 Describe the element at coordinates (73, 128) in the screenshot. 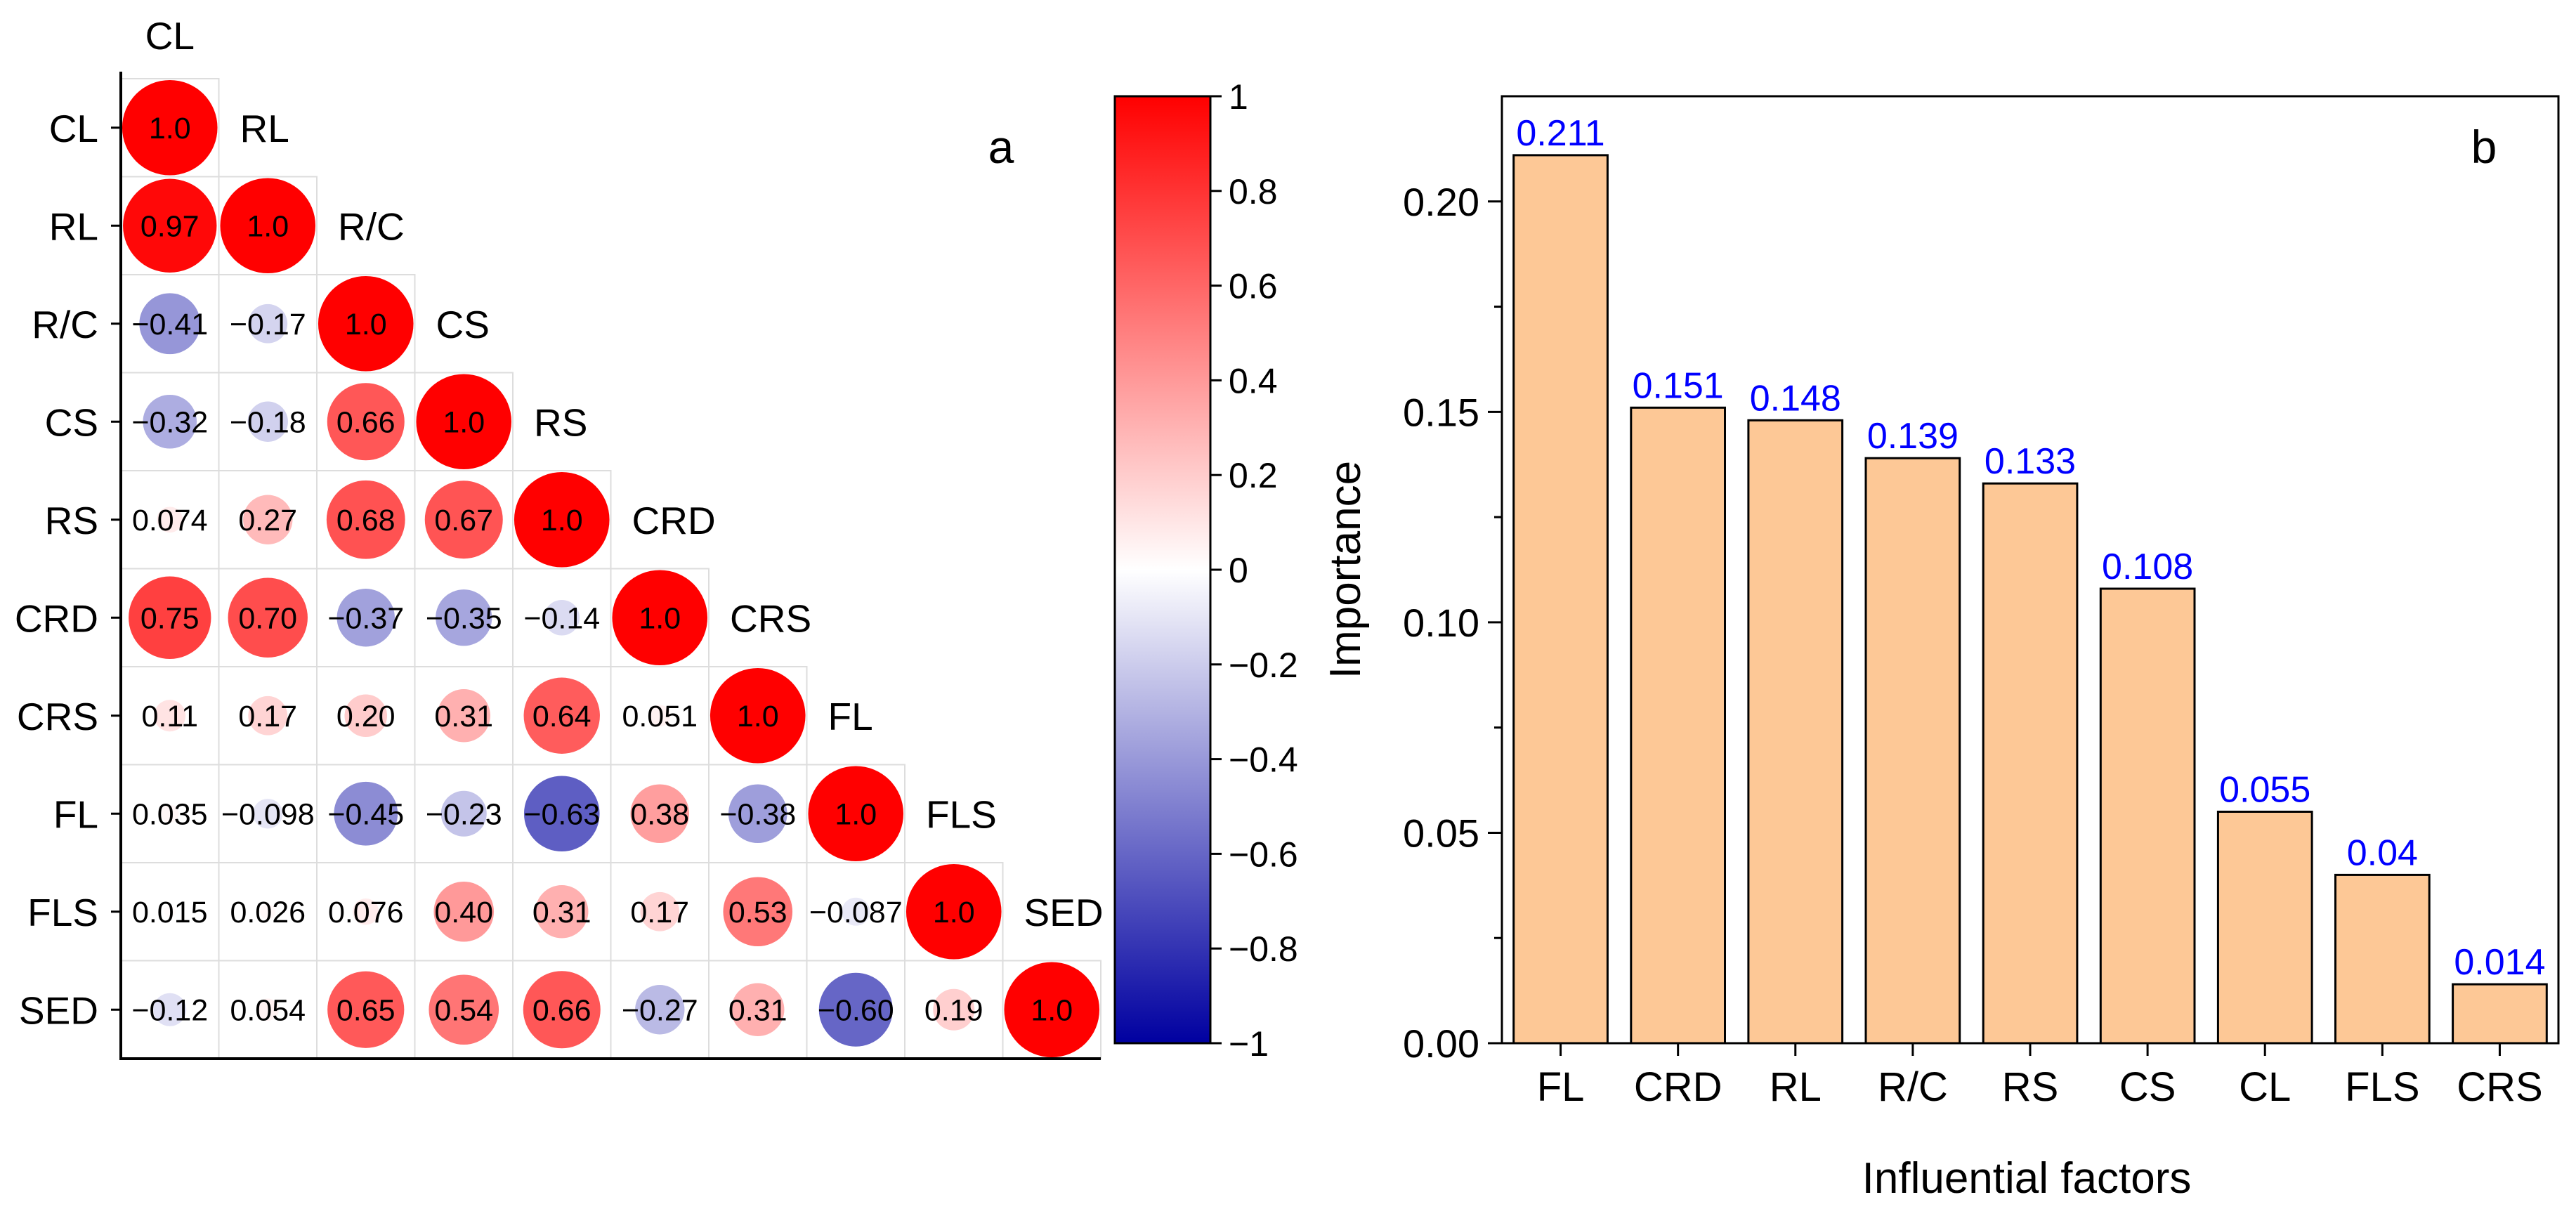

I see `row-label: CL` at that location.